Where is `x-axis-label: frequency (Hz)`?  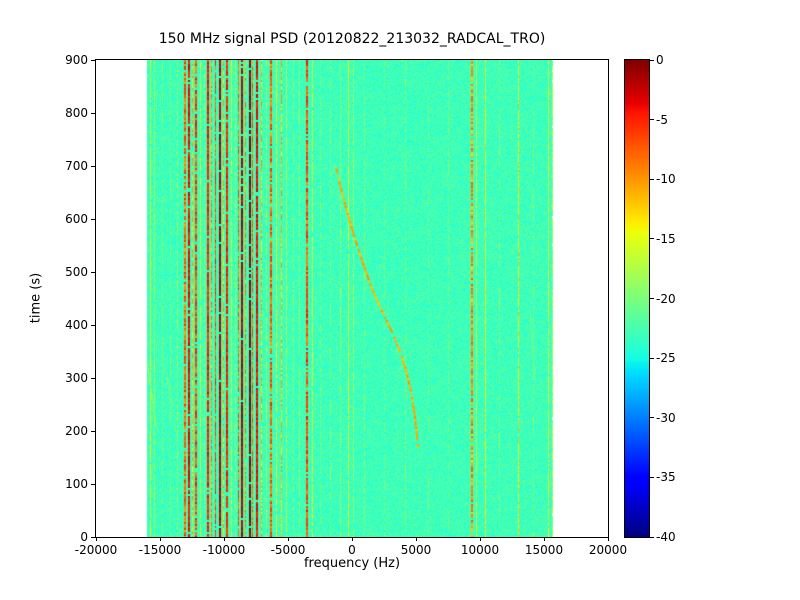 x-axis-label: frequency (Hz) is located at coordinates (352, 563).